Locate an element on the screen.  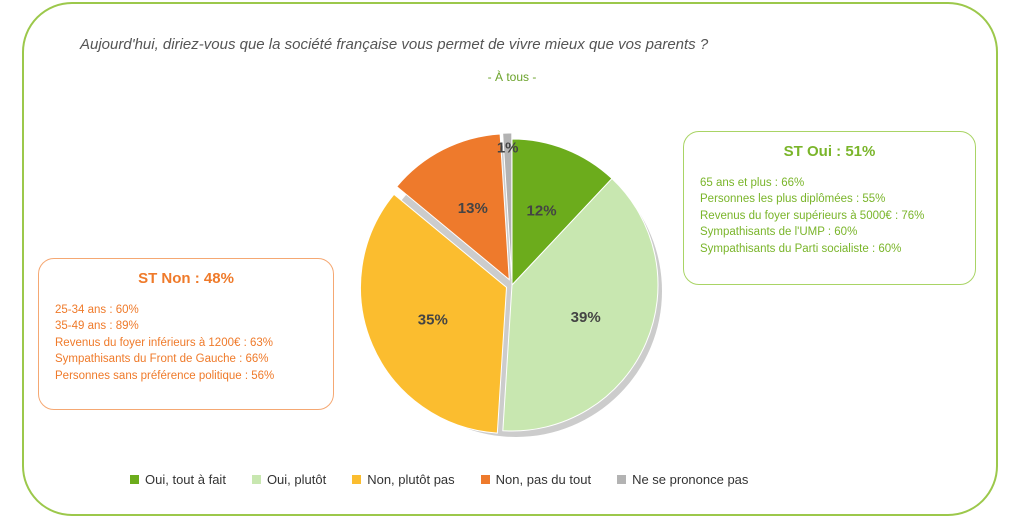
st-oui-line: Sympathisants du Parti socialiste : 60% is located at coordinates (801, 248).